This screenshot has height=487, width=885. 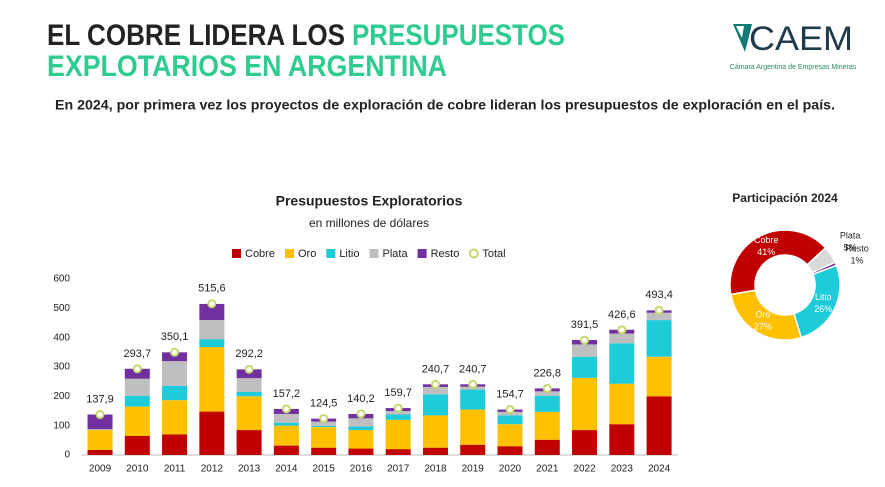 I want to click on y-tick-label: 0, so click(x=67, y=455).